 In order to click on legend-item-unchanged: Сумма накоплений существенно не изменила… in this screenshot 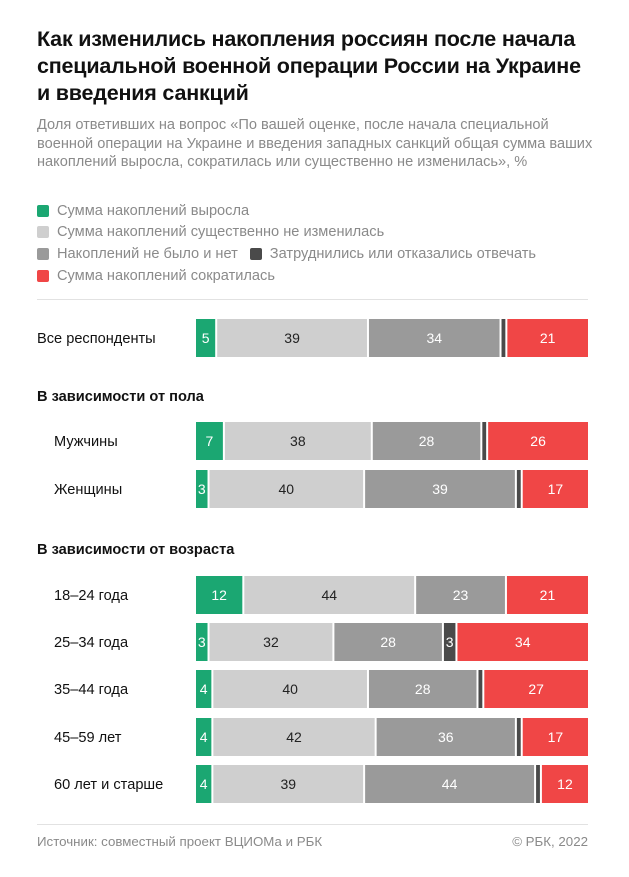, I will do `click(210, 232)`.